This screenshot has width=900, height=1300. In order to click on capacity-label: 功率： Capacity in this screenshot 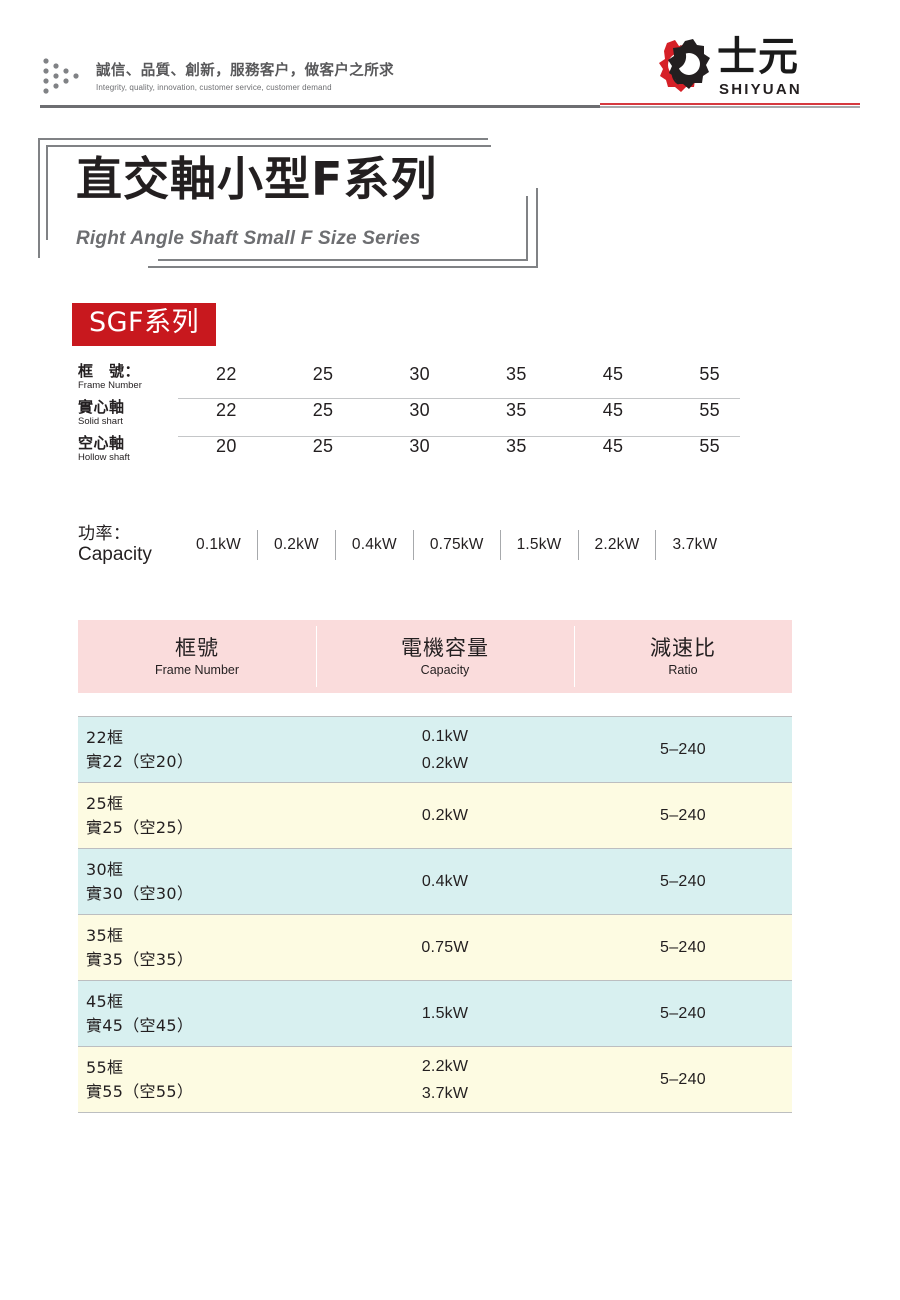, I will do `click(129, 545)`.